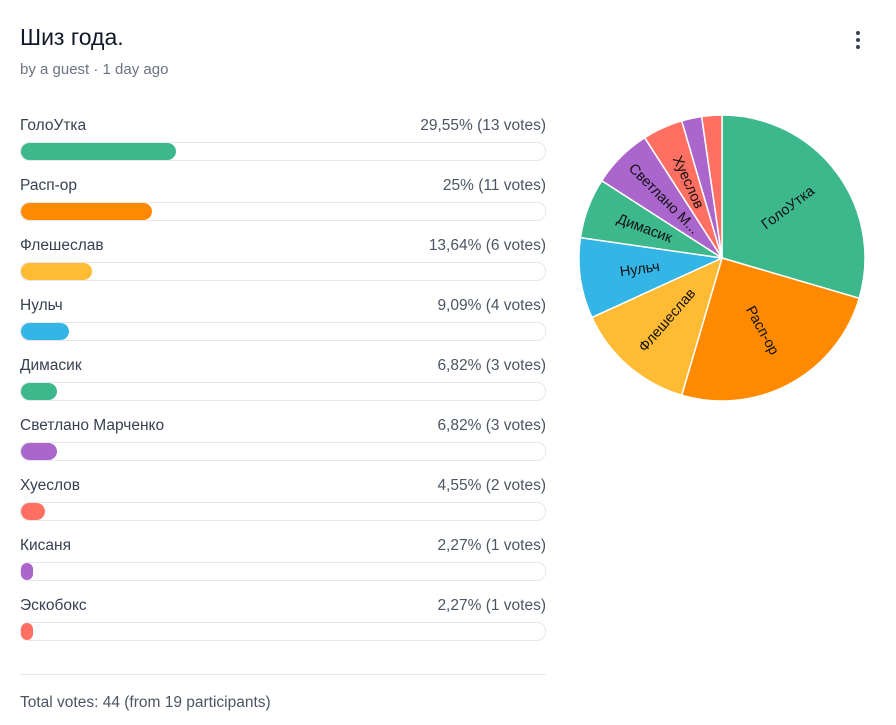  Describe the element at coordinates (491, 485) in the screenshot. I see `option-stats: 4,55% (2 votes)` at that location.